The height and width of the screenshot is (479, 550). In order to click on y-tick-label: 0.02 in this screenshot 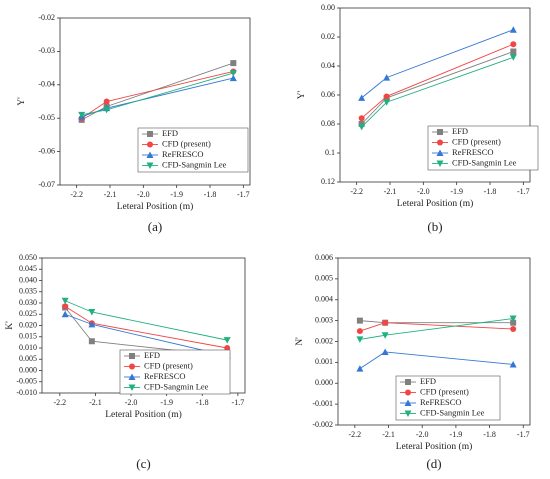, I will do `click(328, 36)`.